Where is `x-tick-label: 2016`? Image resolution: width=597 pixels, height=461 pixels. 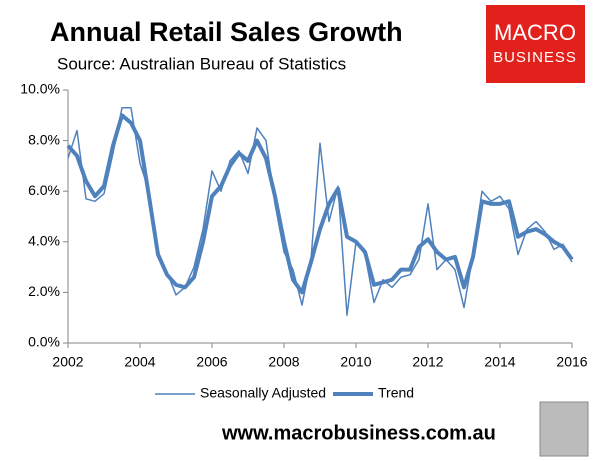 x-tick-label: 2016 is located at coordinates (571, 362).